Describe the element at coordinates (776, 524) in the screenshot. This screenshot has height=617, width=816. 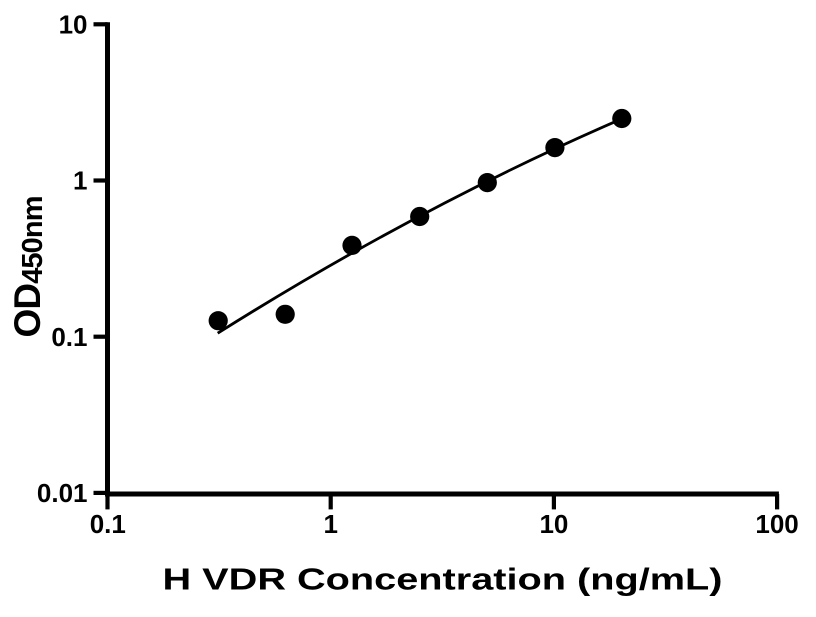
I see `svg-text: 100` at that location.